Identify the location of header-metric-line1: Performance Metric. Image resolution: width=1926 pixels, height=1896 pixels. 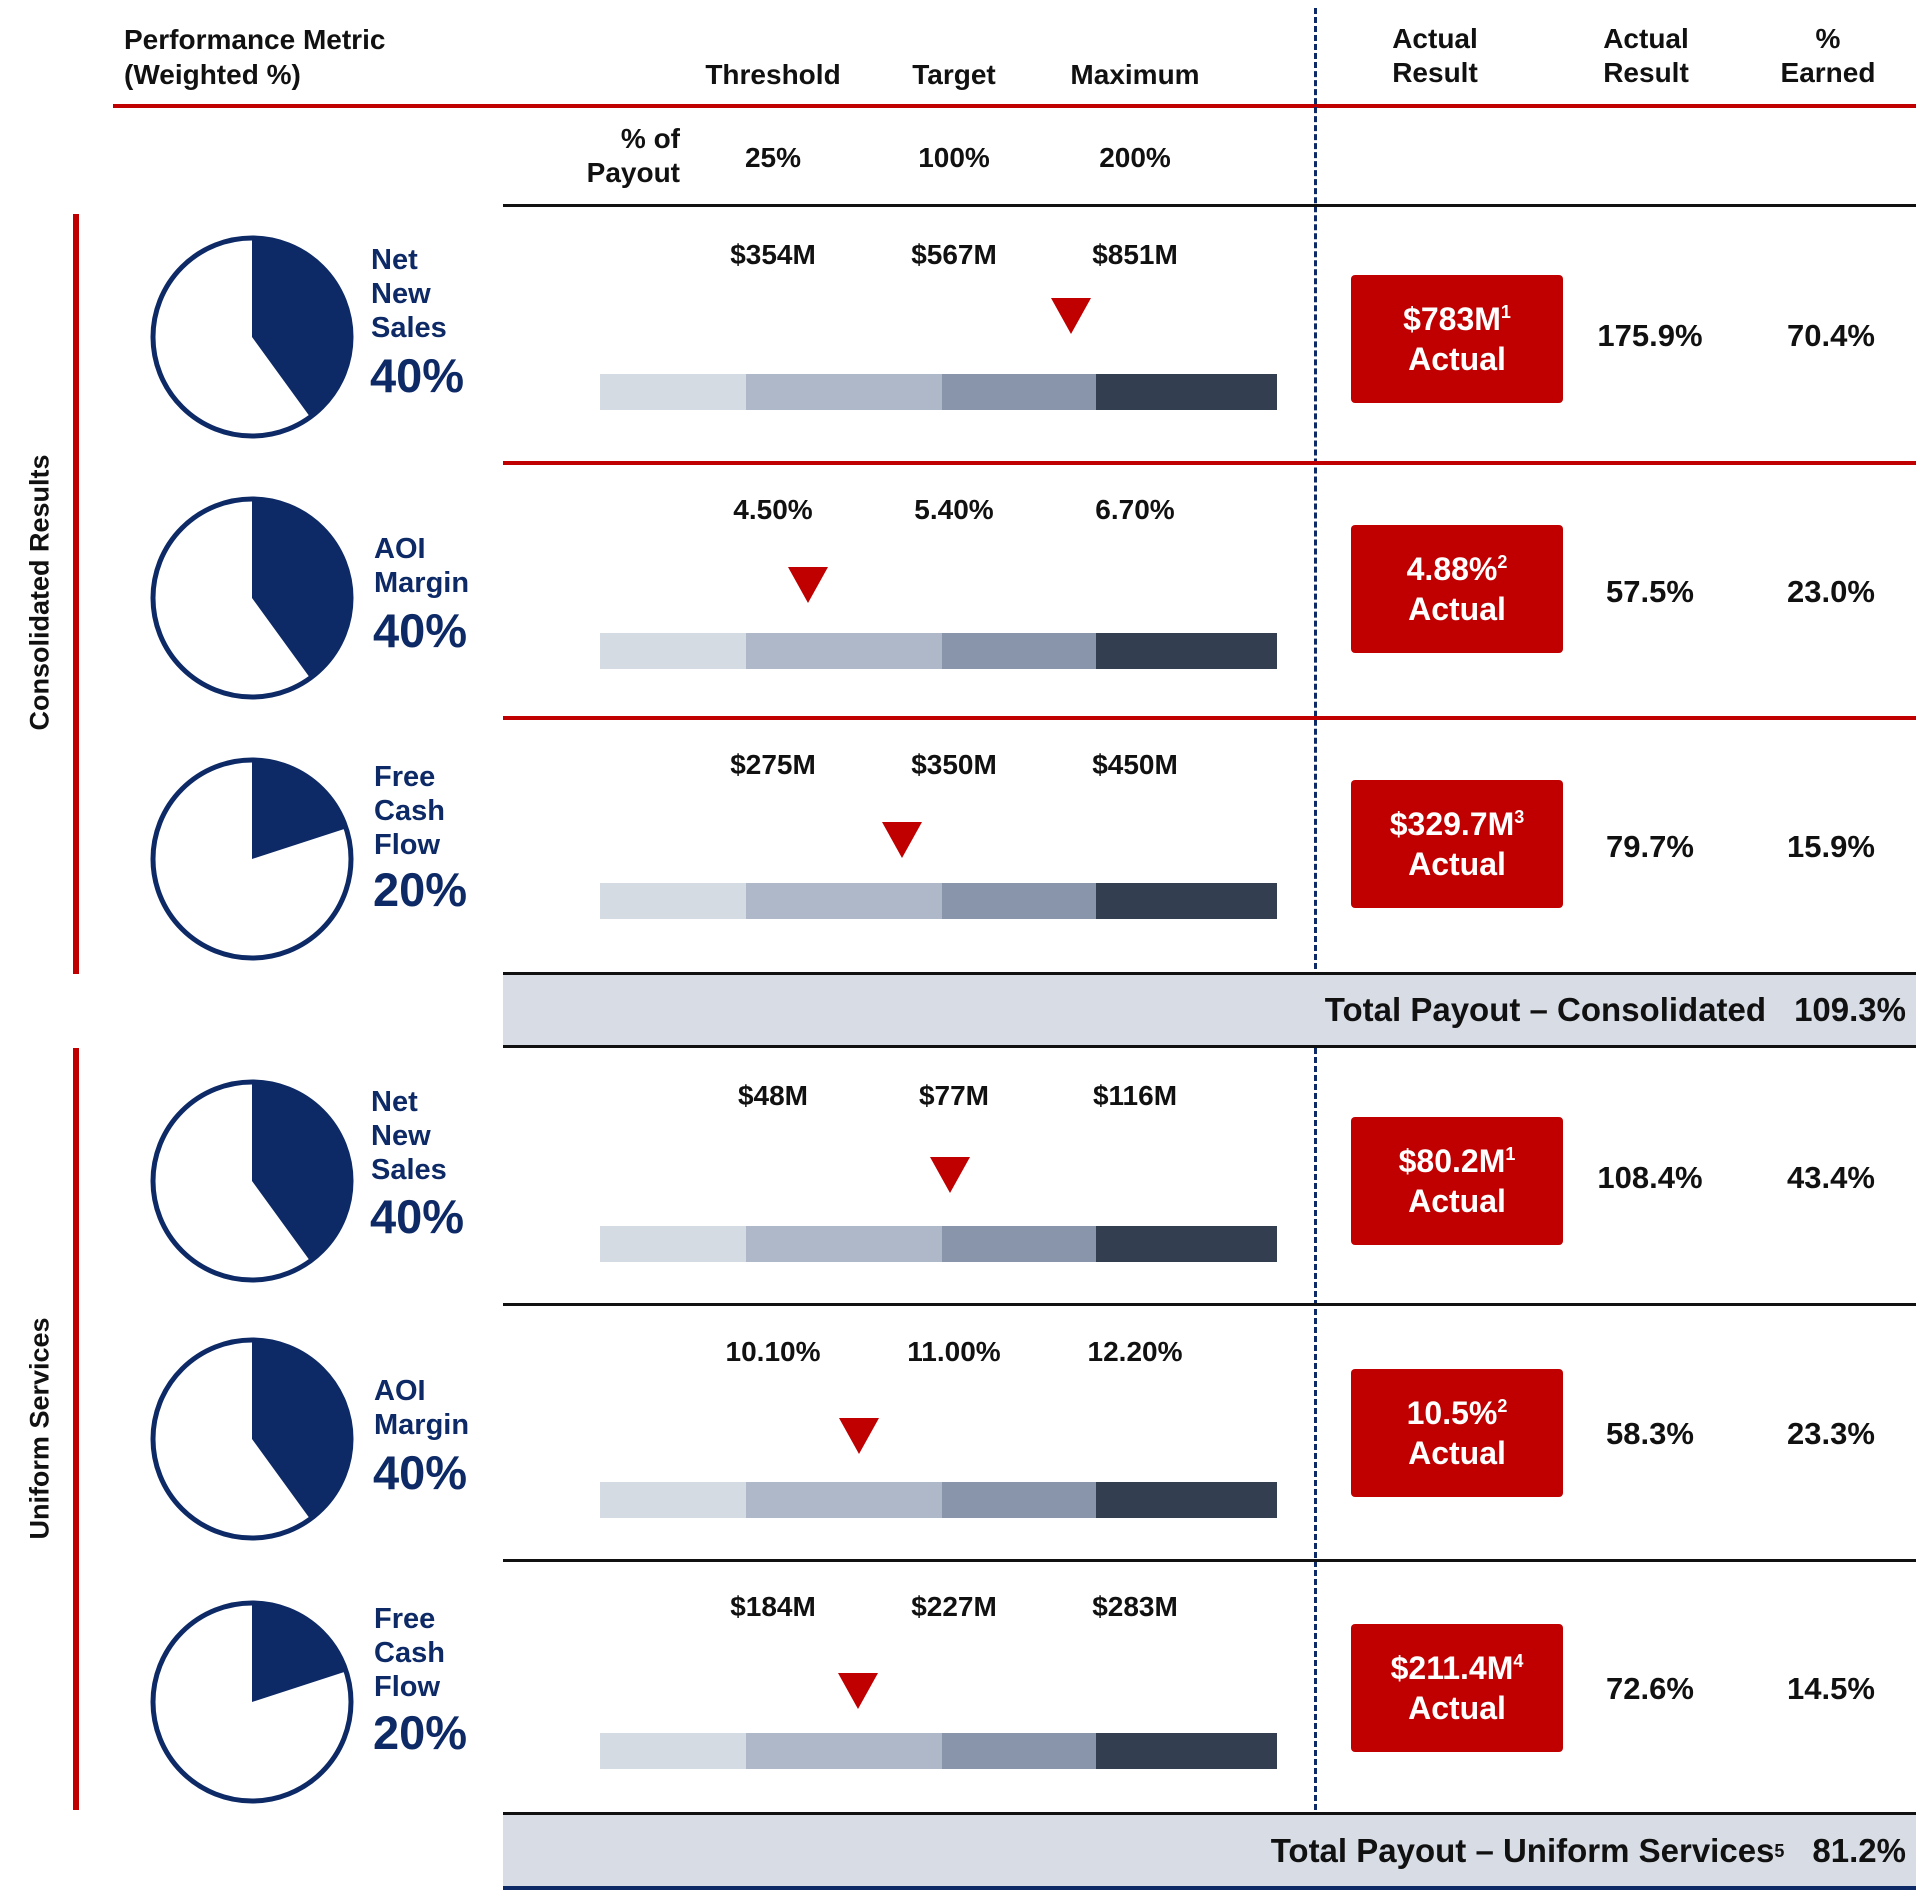
(255, 39).